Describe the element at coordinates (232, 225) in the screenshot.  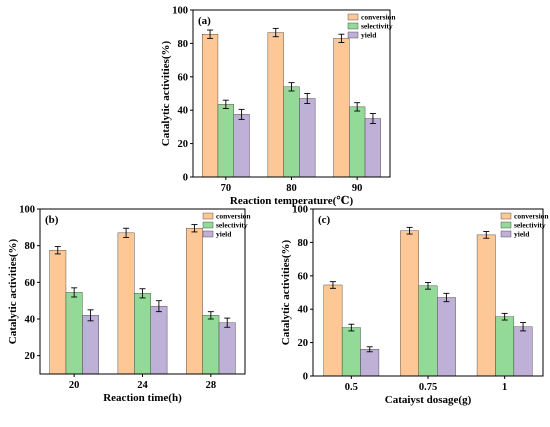
I see `panel-2-legend-label-selectivity: selectivity` at that location.